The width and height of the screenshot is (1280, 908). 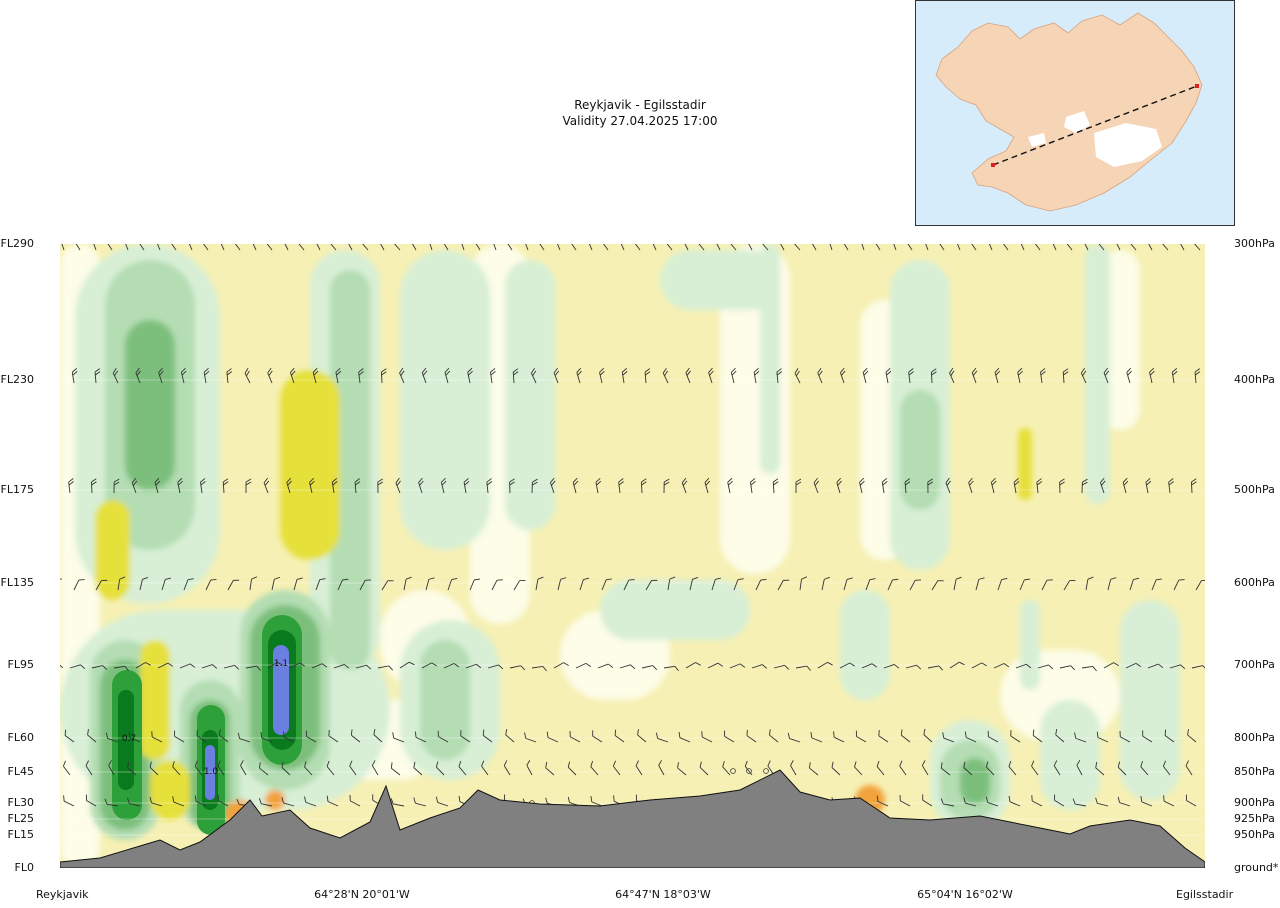 What do you see at coordinates (20, 802) in the screenshot?
I see `flight-level-label: FL30` at bounding box center [20, 802].